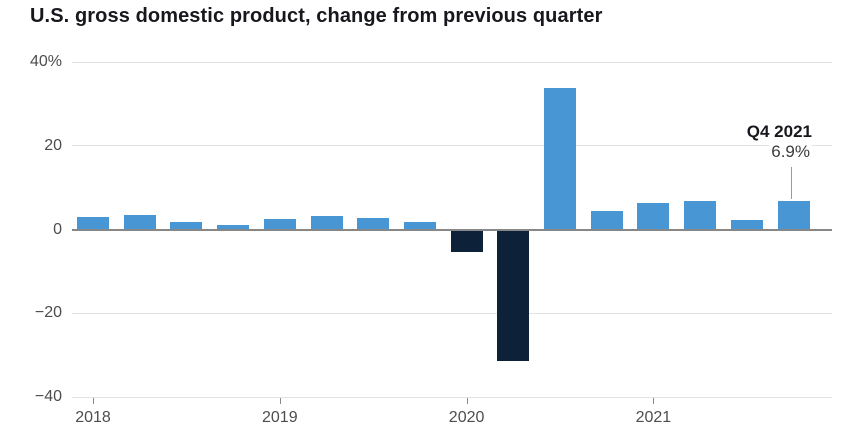 The image size is (864, 423). I want to click on annotation-q4-2021: Q4 2021 6.9%, so click(779, 141).